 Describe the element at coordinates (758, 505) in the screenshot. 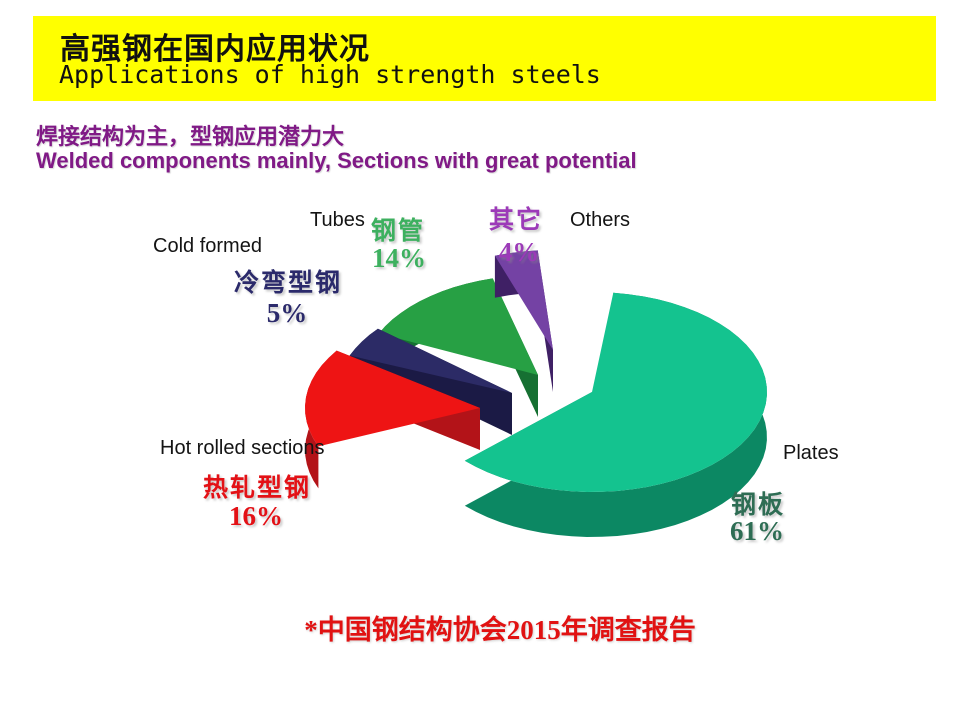

I see `label-plates-zh: 钢板` at that location.